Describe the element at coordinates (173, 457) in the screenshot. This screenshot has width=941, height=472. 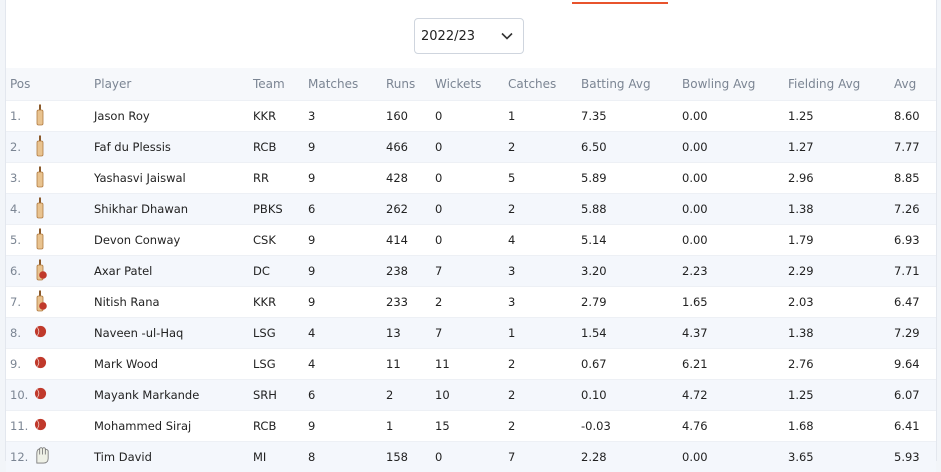
I see `row-player: Tim David` at that location.